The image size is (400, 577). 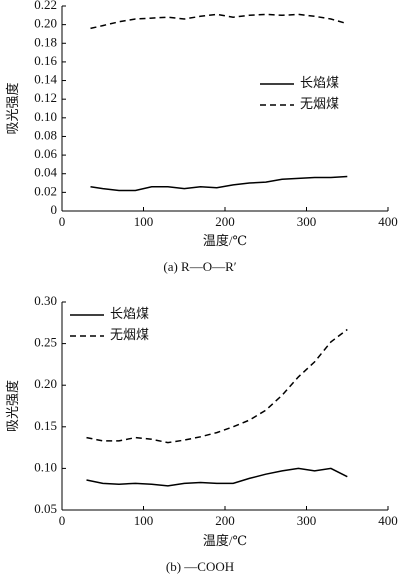 What do you see at coordinates (45, 60) in the screenshot?
I see `y-tick-label: 0.16` at bounding box center [45, 60].